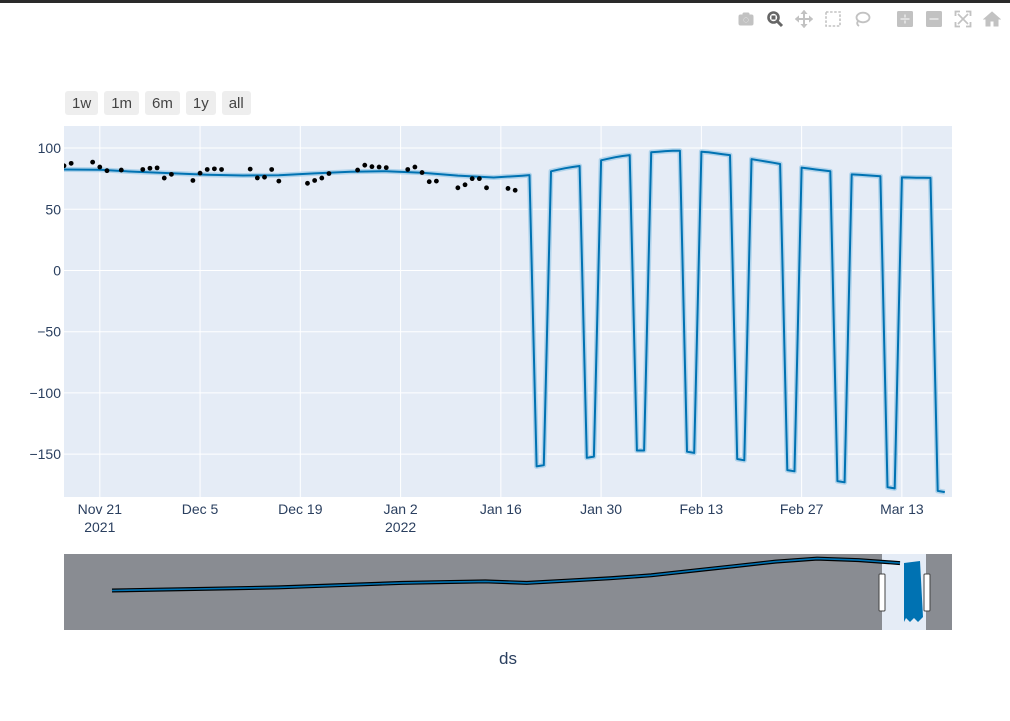 The image size is (1010, 721). I want to click on box-select-button, so click(832, 19).